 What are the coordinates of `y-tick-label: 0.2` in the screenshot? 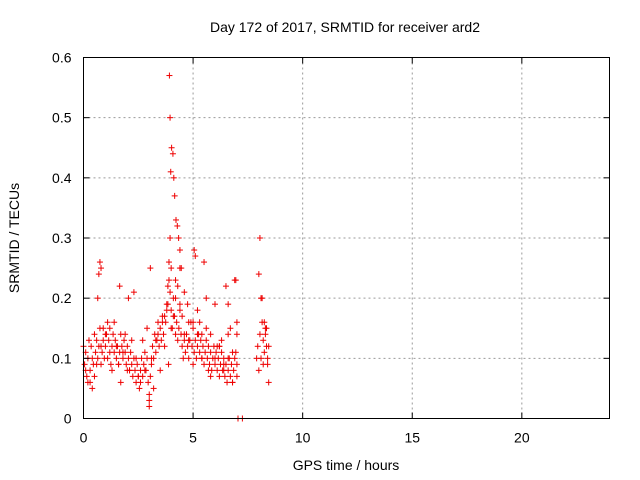 It's located at (62, 298).